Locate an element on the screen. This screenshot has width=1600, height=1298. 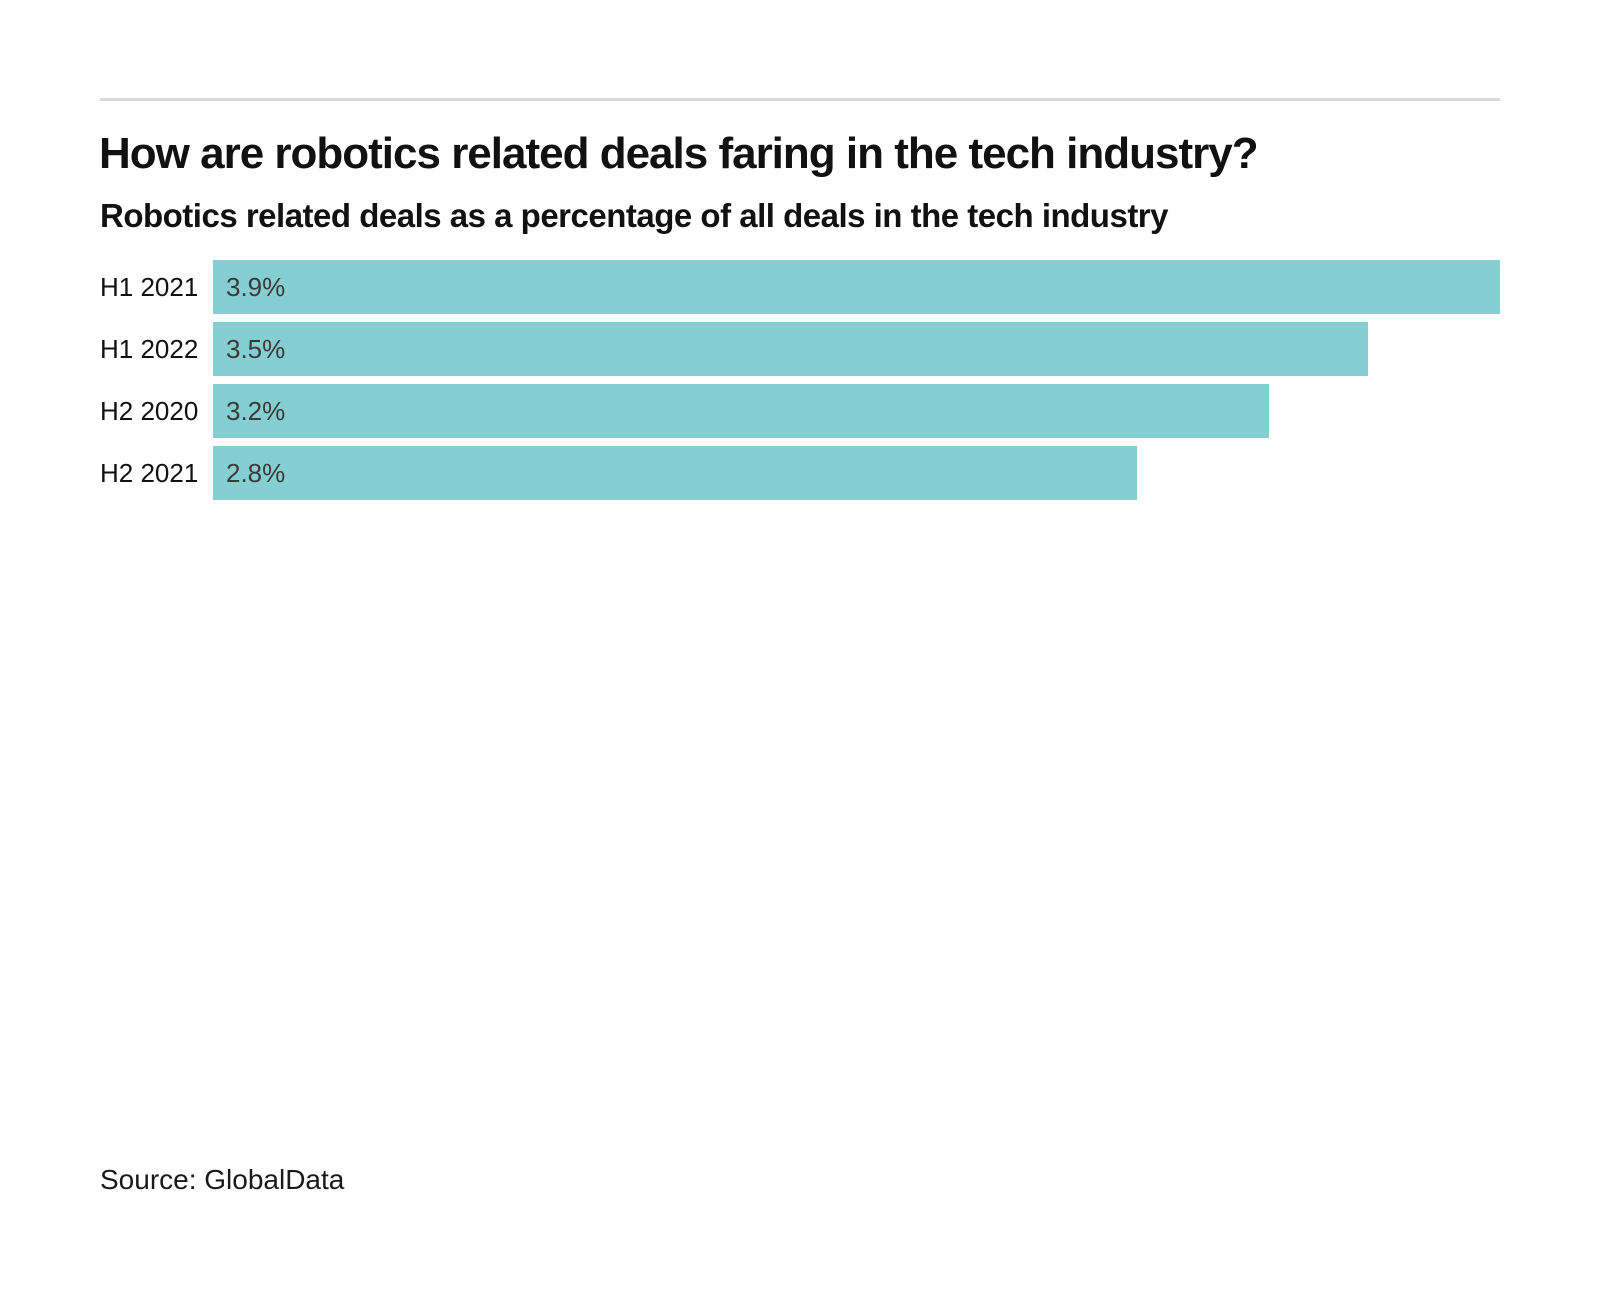
bar-row: H1 2021 3.9% is located at coordinates (800, 287).